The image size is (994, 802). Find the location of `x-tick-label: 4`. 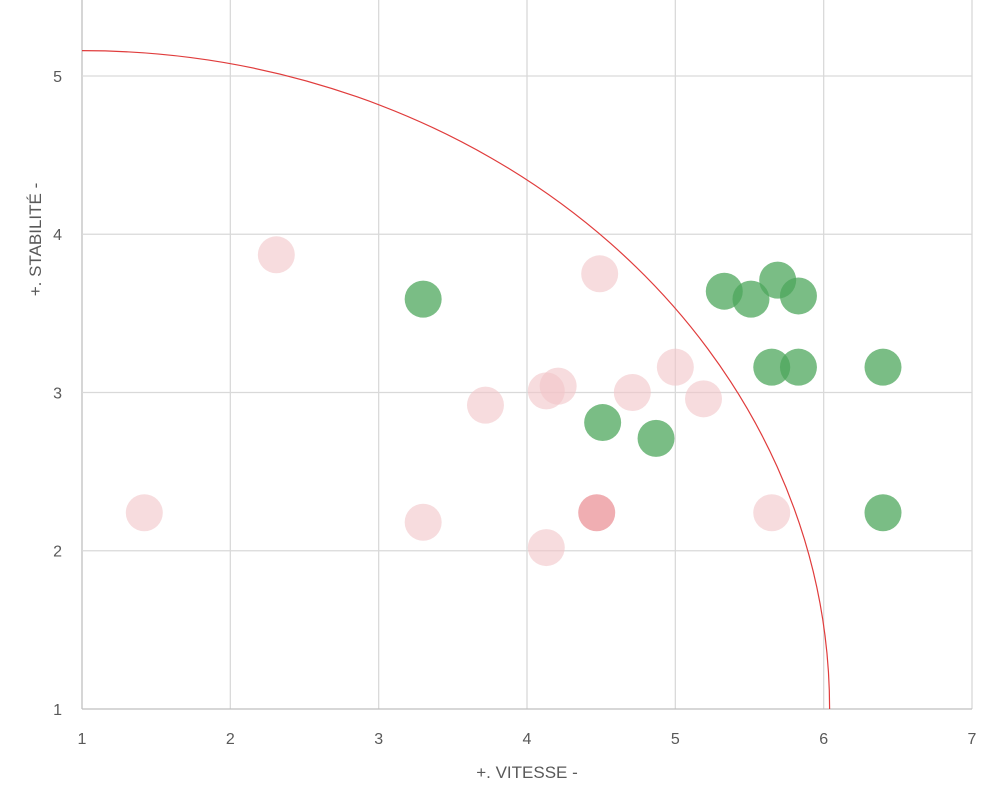

x-tick-label: 4 is located at coordinates (527, 739).